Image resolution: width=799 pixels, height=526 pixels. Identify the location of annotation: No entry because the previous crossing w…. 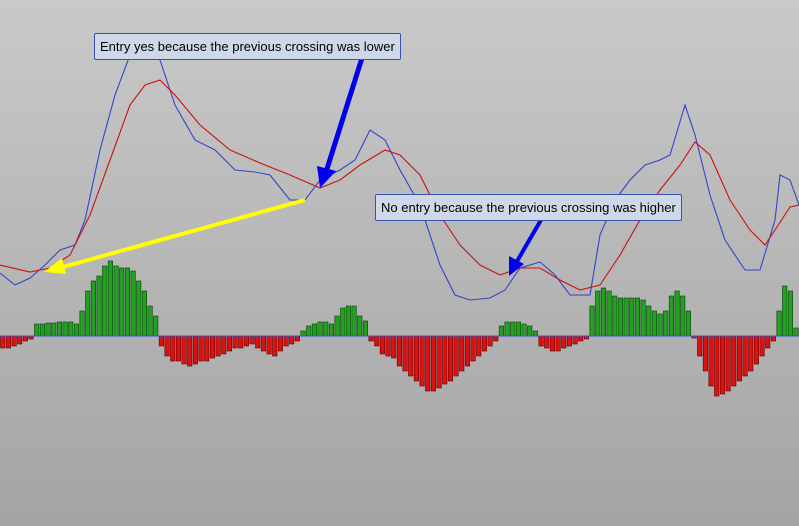
(528, 207).